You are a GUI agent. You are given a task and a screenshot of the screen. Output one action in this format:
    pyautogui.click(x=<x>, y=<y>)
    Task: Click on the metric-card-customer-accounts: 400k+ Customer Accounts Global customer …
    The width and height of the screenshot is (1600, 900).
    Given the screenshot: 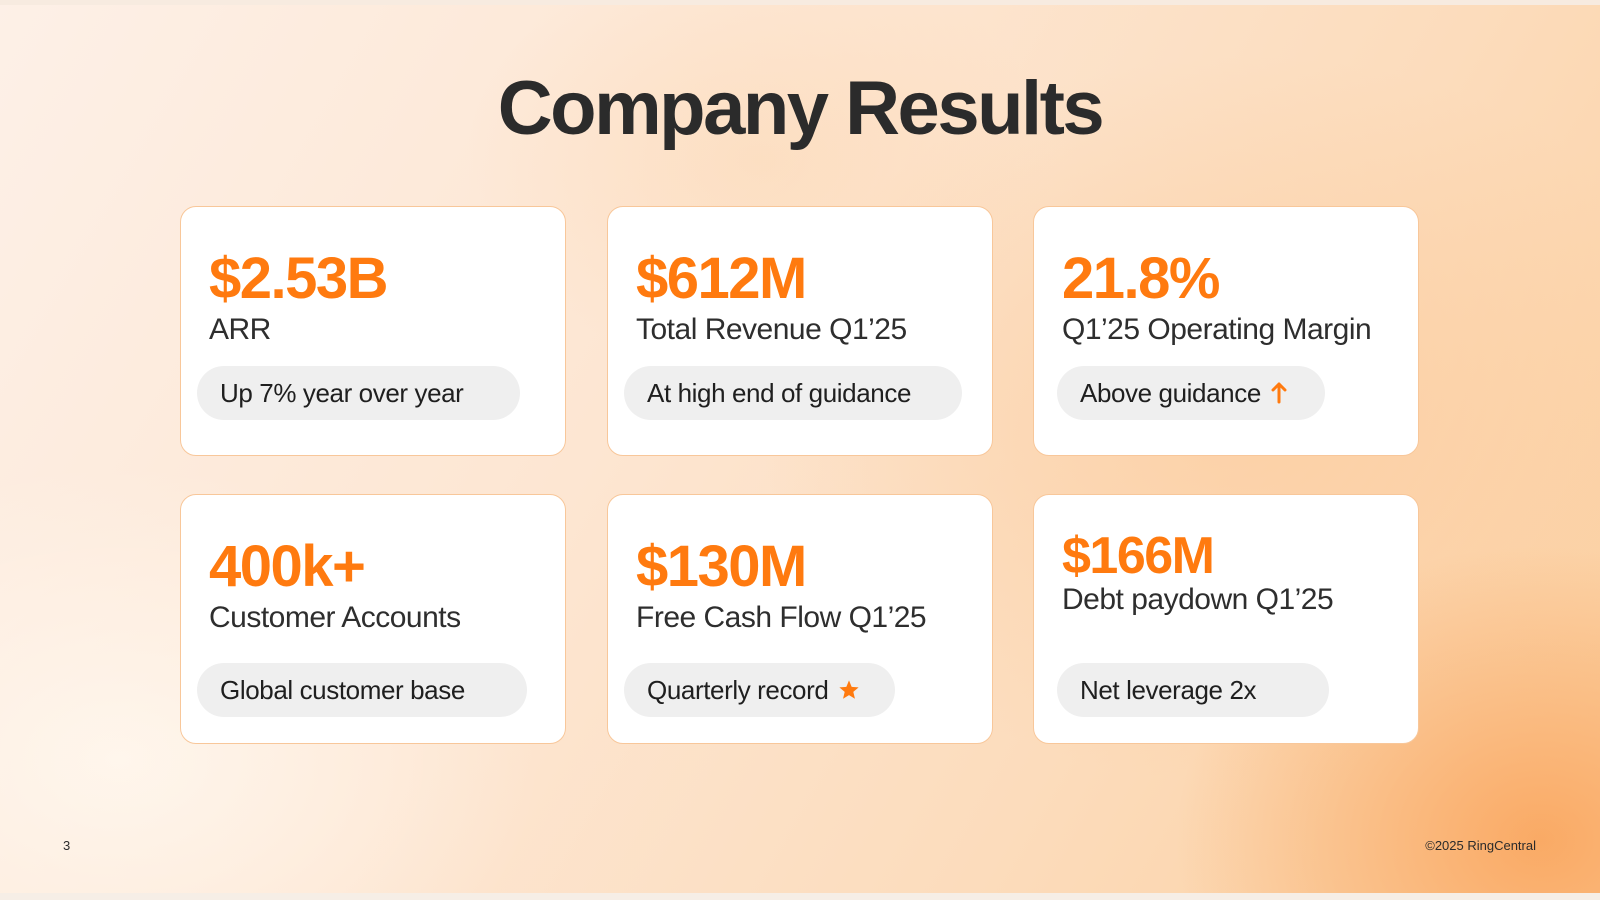 What is the action you would take?
    pyautogui.click(x=373, y=619)
    